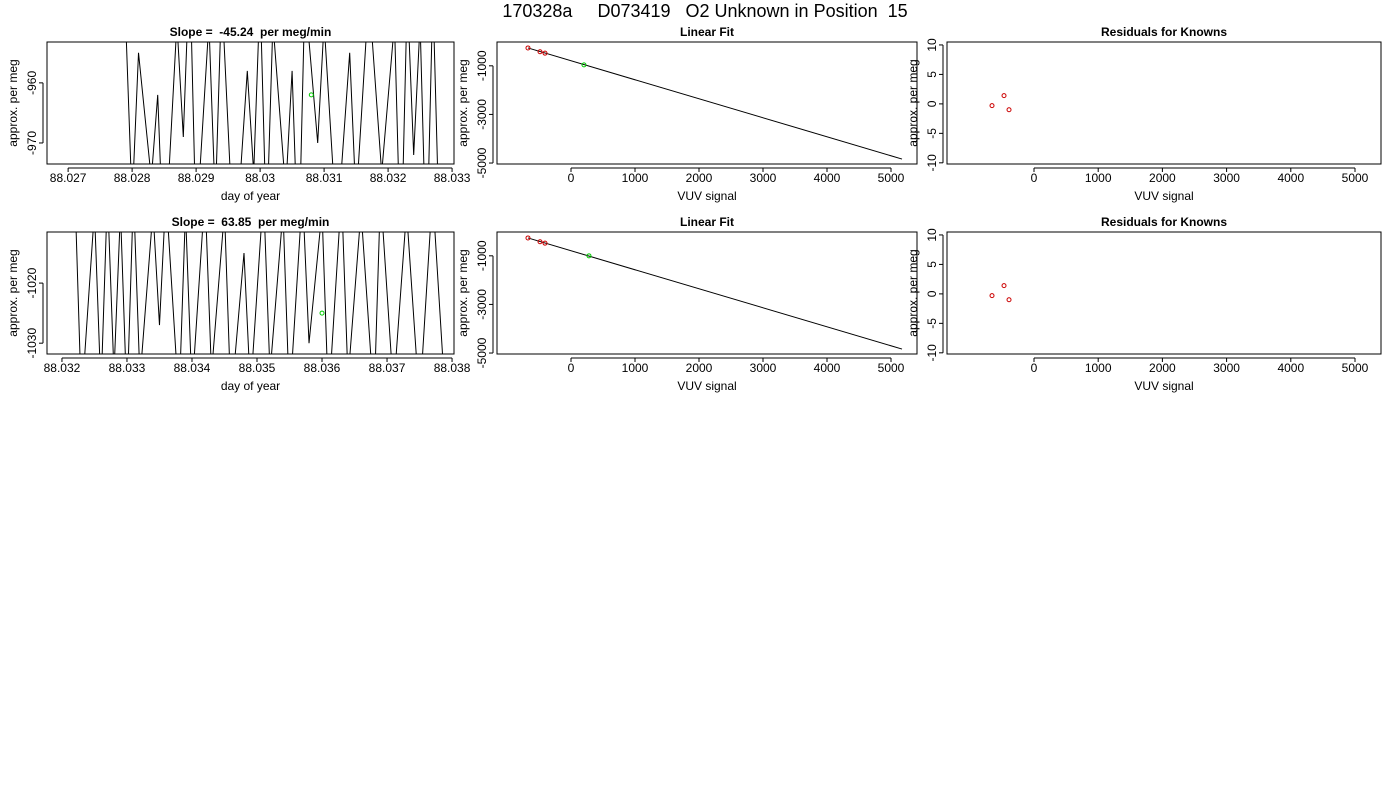  Describe the element at coordinates (251, 222) in the screenshot. I see `panel-title: Slope = 63.85 per meg/min` at that location.